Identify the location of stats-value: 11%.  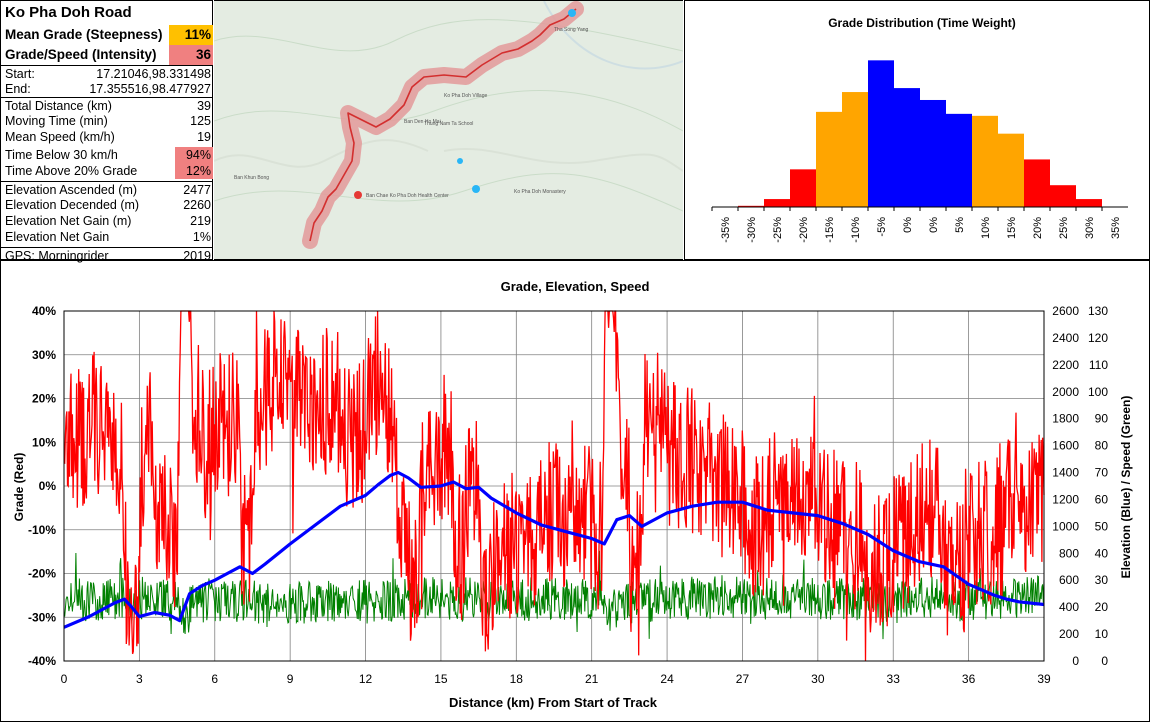
(197, 34).